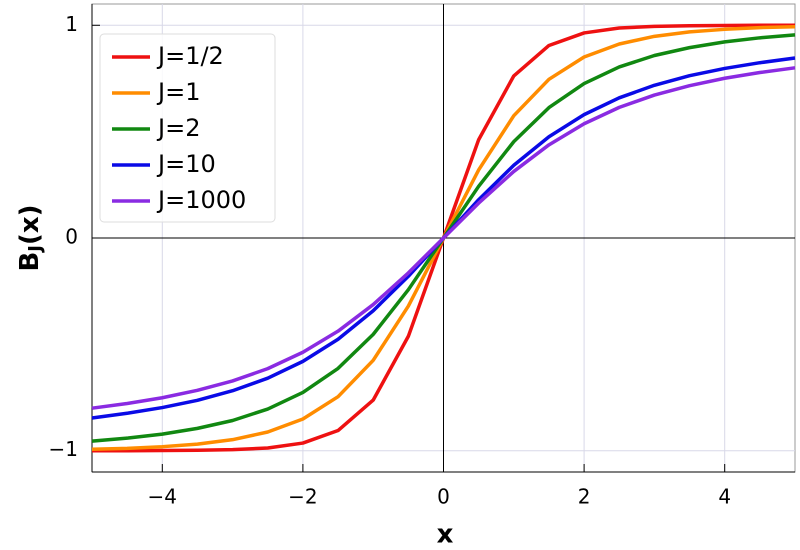 The image size is (800, 550). What do you see at coordinates (71, 237) in the screenshot?
I see `y-tick-label: 0` at bounding box center [71, 237].